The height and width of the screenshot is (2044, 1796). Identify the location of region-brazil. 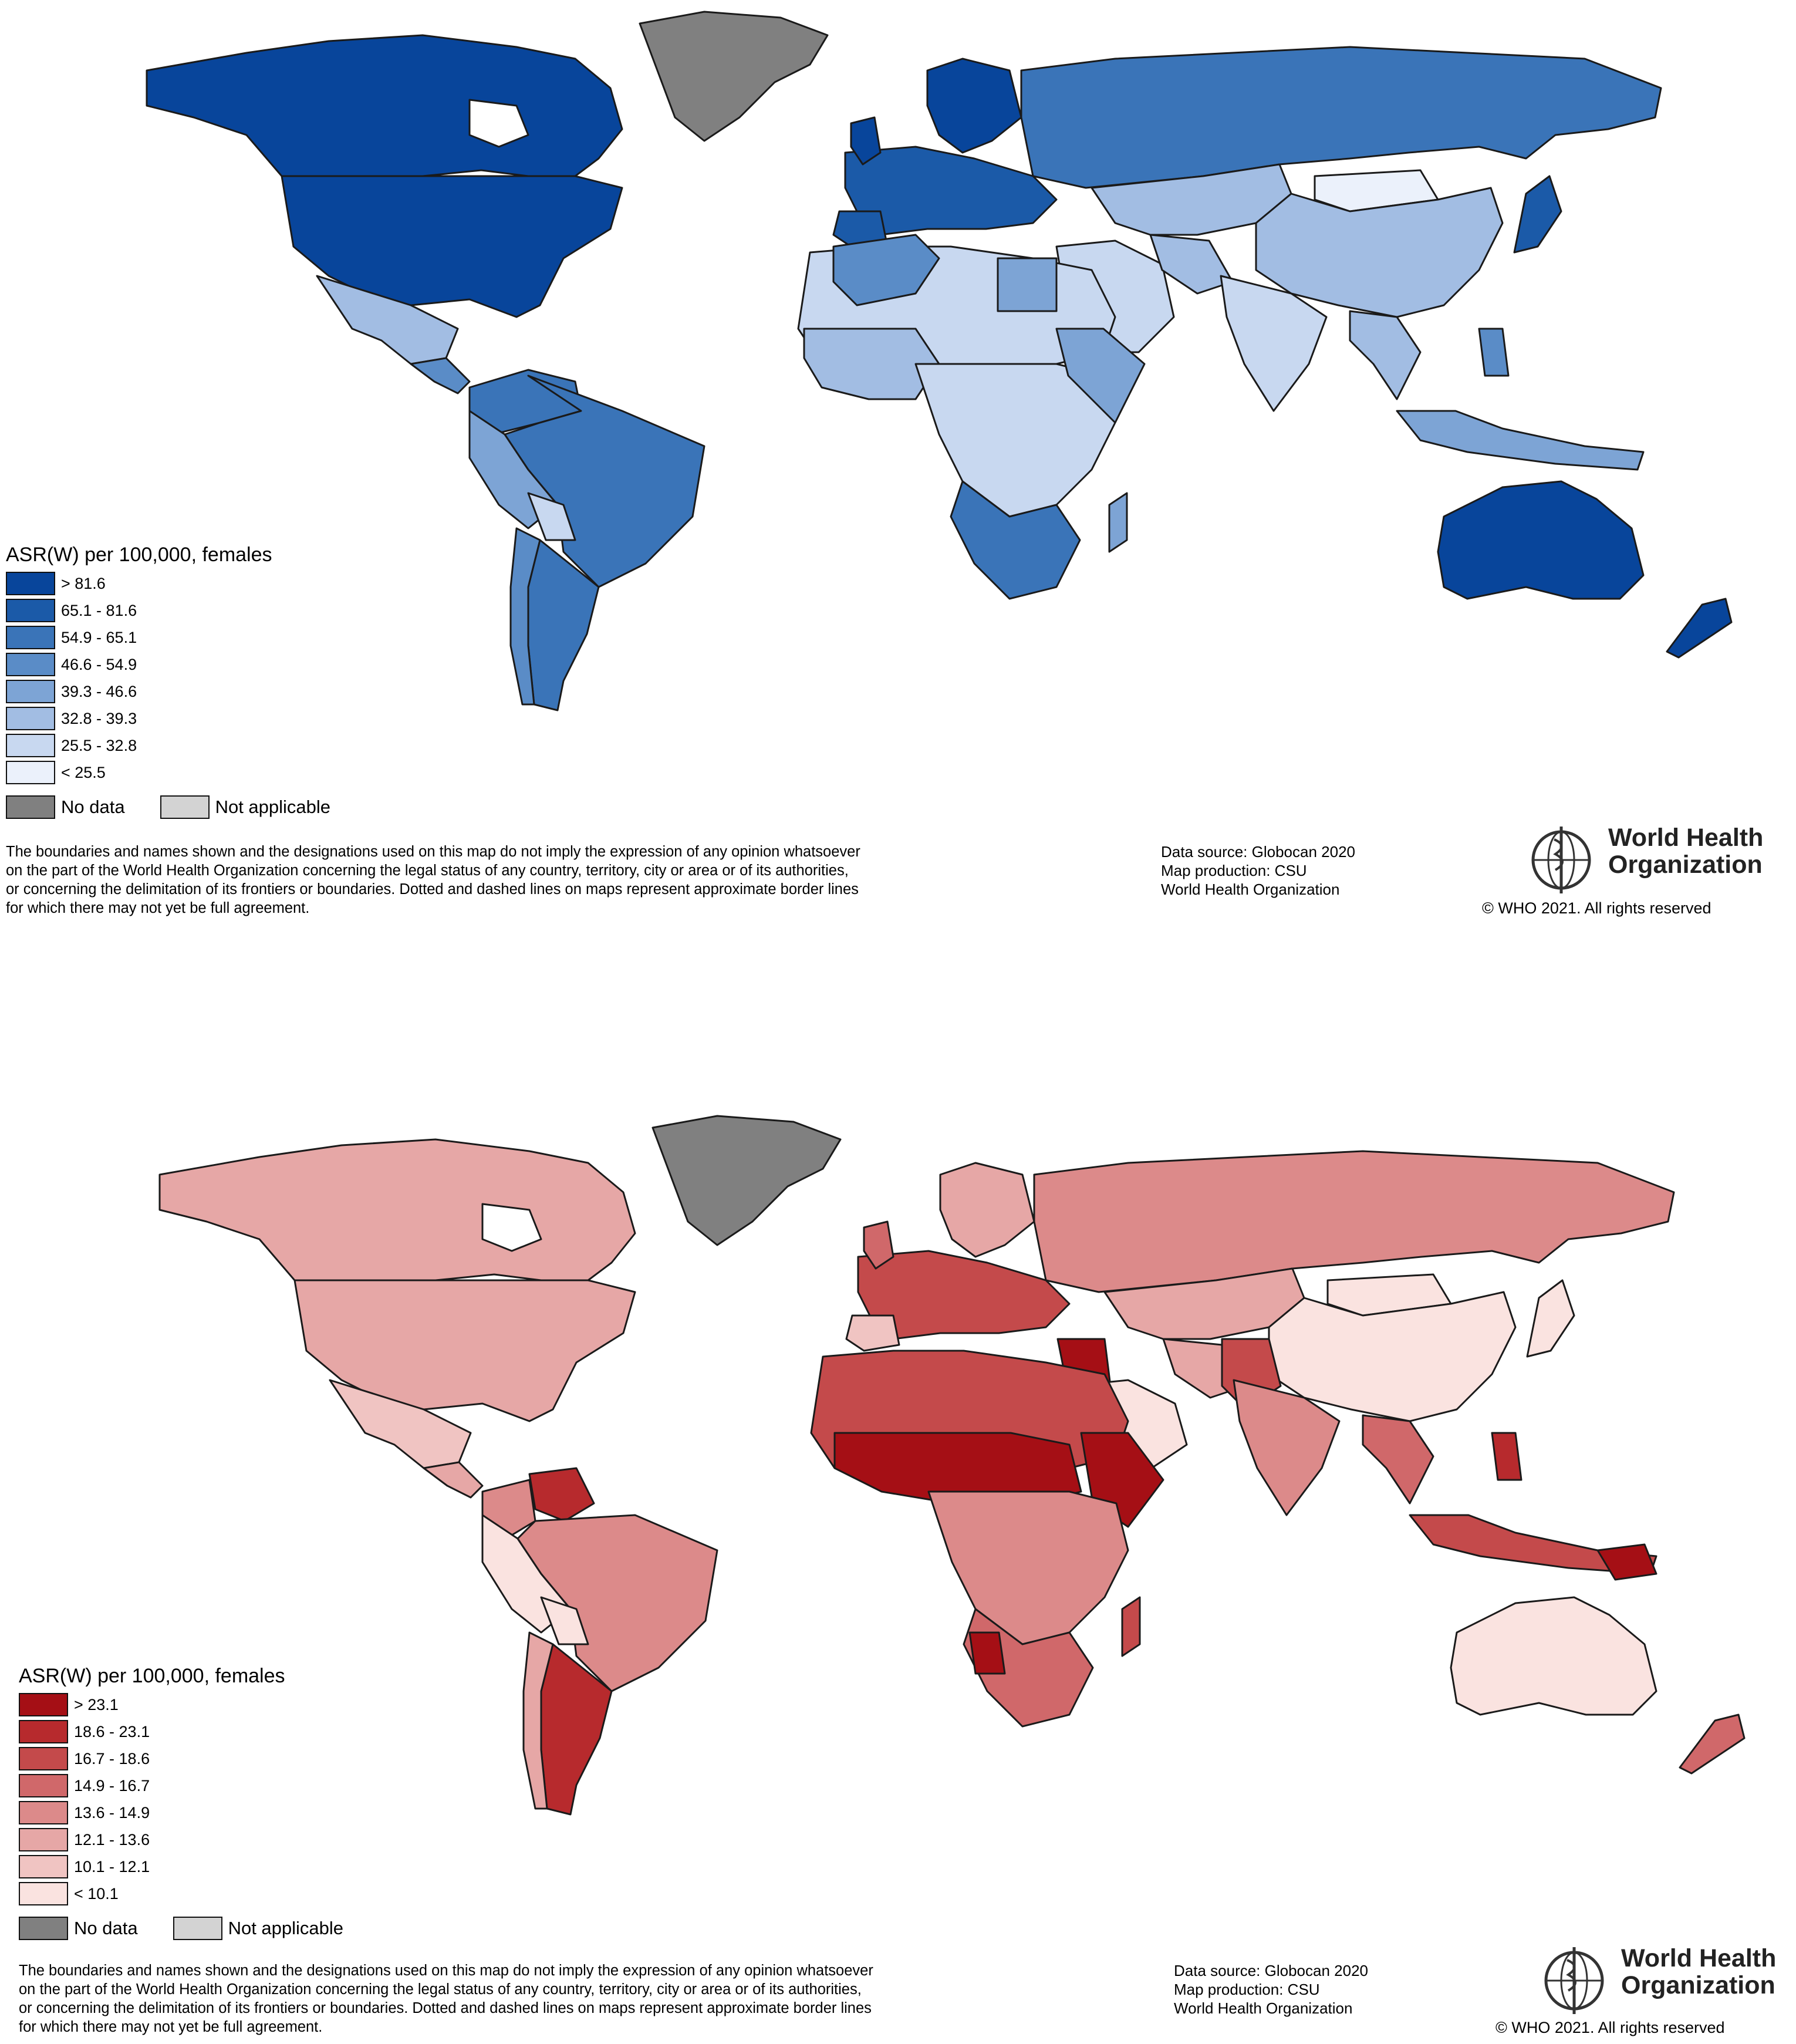
(604, 481).